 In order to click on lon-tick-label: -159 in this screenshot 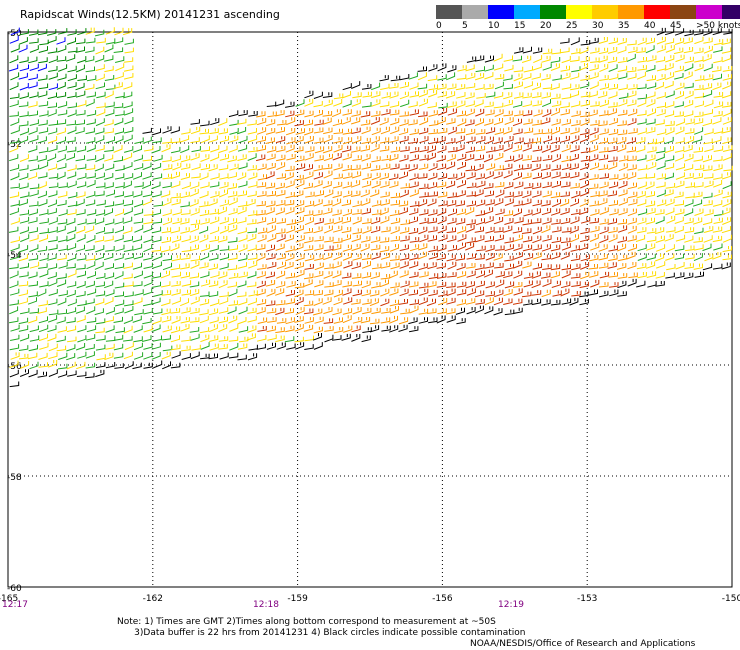, I will do `click(297, 599)`.